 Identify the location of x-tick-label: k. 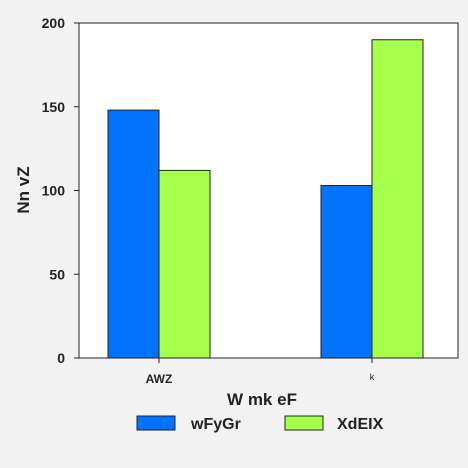
(372, 377).